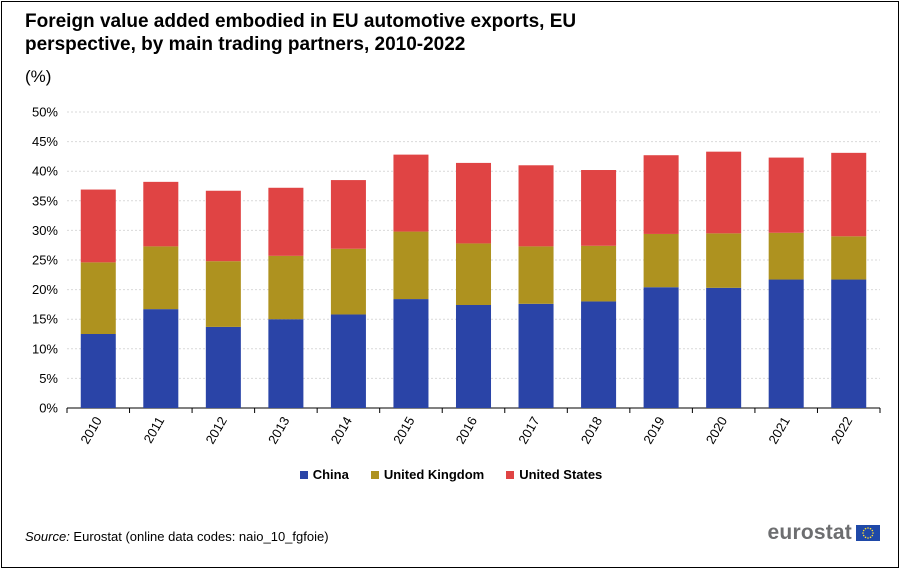 This screenshot has height=571, width=902. Describe the element at coordinates (510, 474) in the screenshot. I see `legend-swatch-united-states` at that location.